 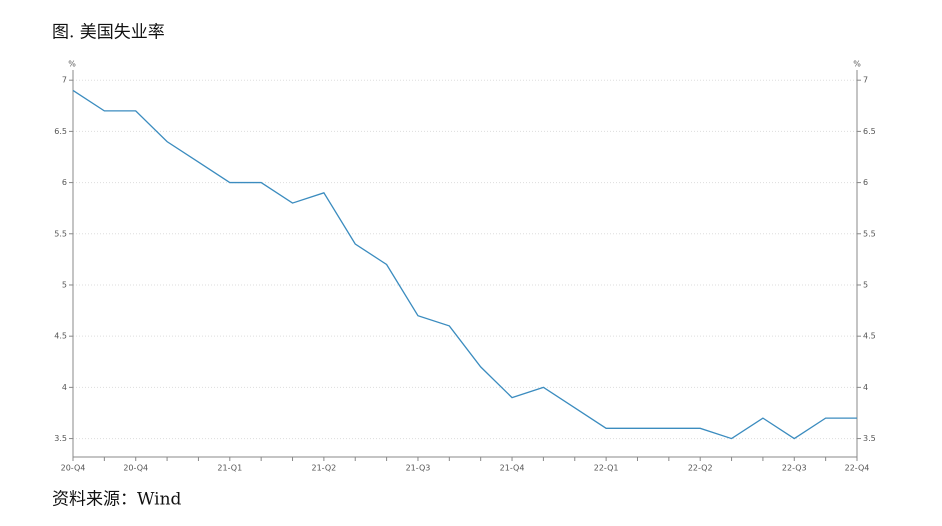 What do you see at coordinates (324, 468) in the screenshot?
I see `x-tick-label: 21-Q2` at bounding box center [324, 468].